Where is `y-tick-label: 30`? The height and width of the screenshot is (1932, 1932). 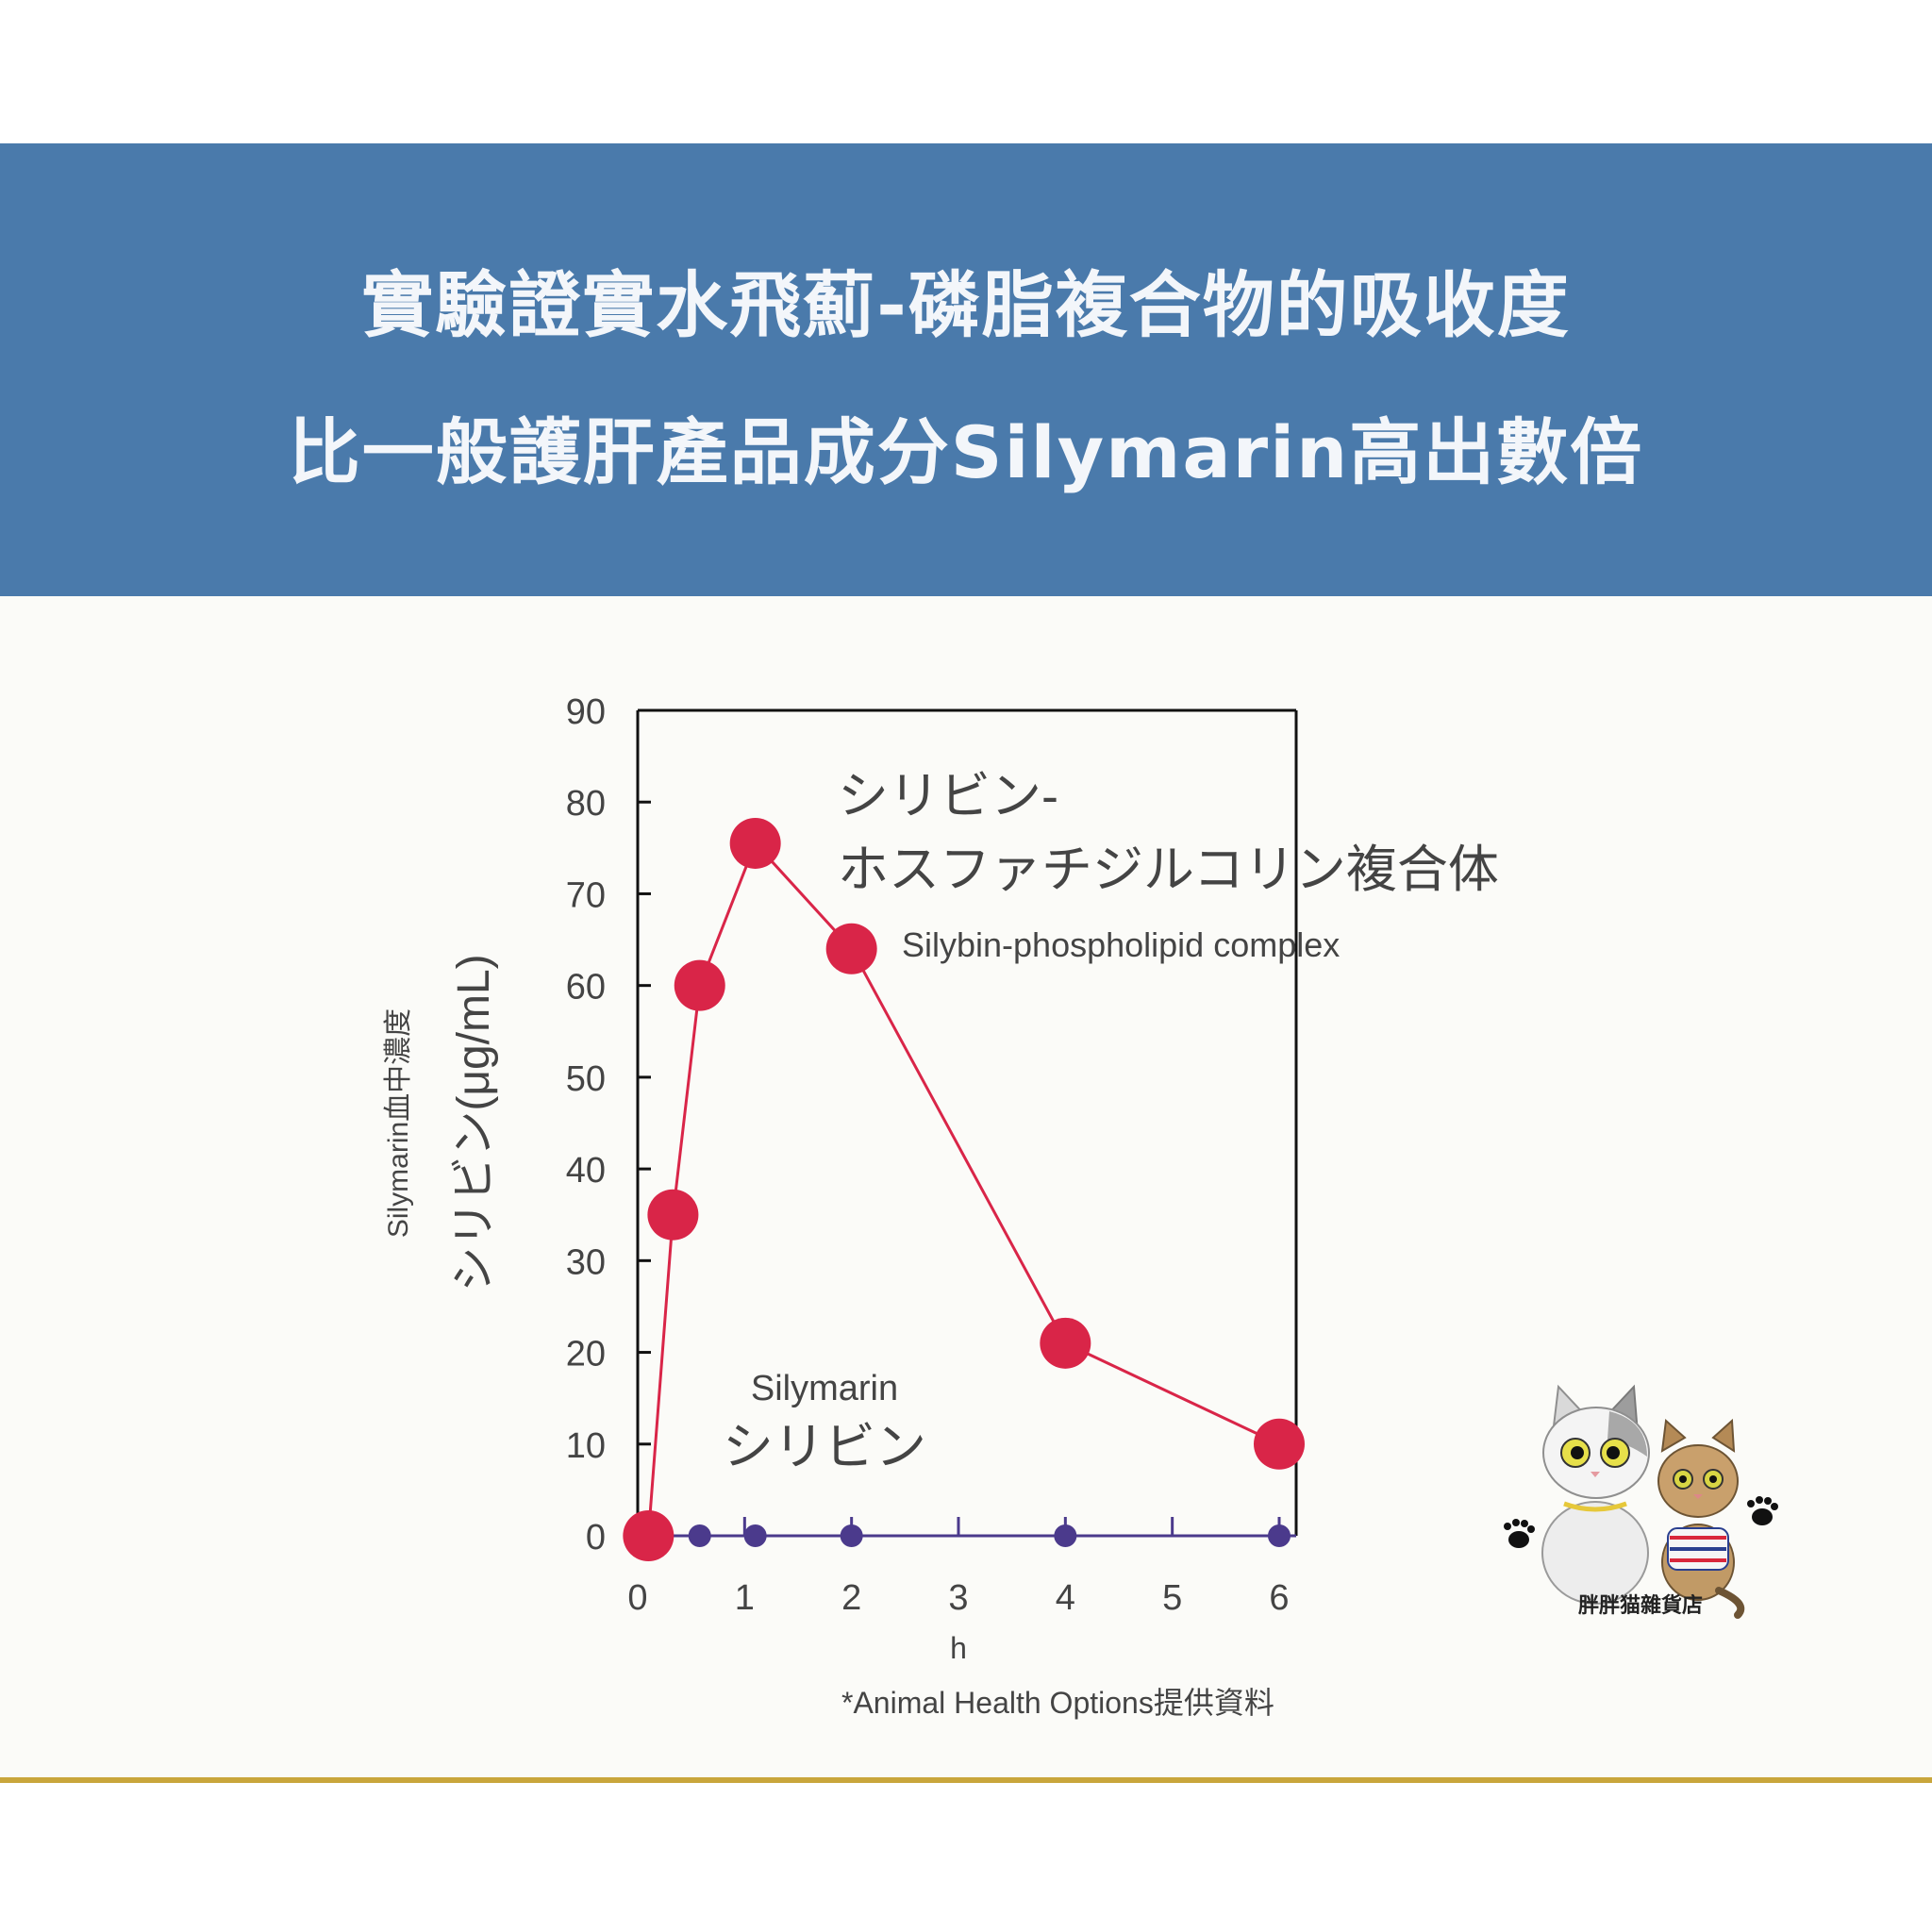
y-tick-label: 30 is located at coordinates (586, 1262).